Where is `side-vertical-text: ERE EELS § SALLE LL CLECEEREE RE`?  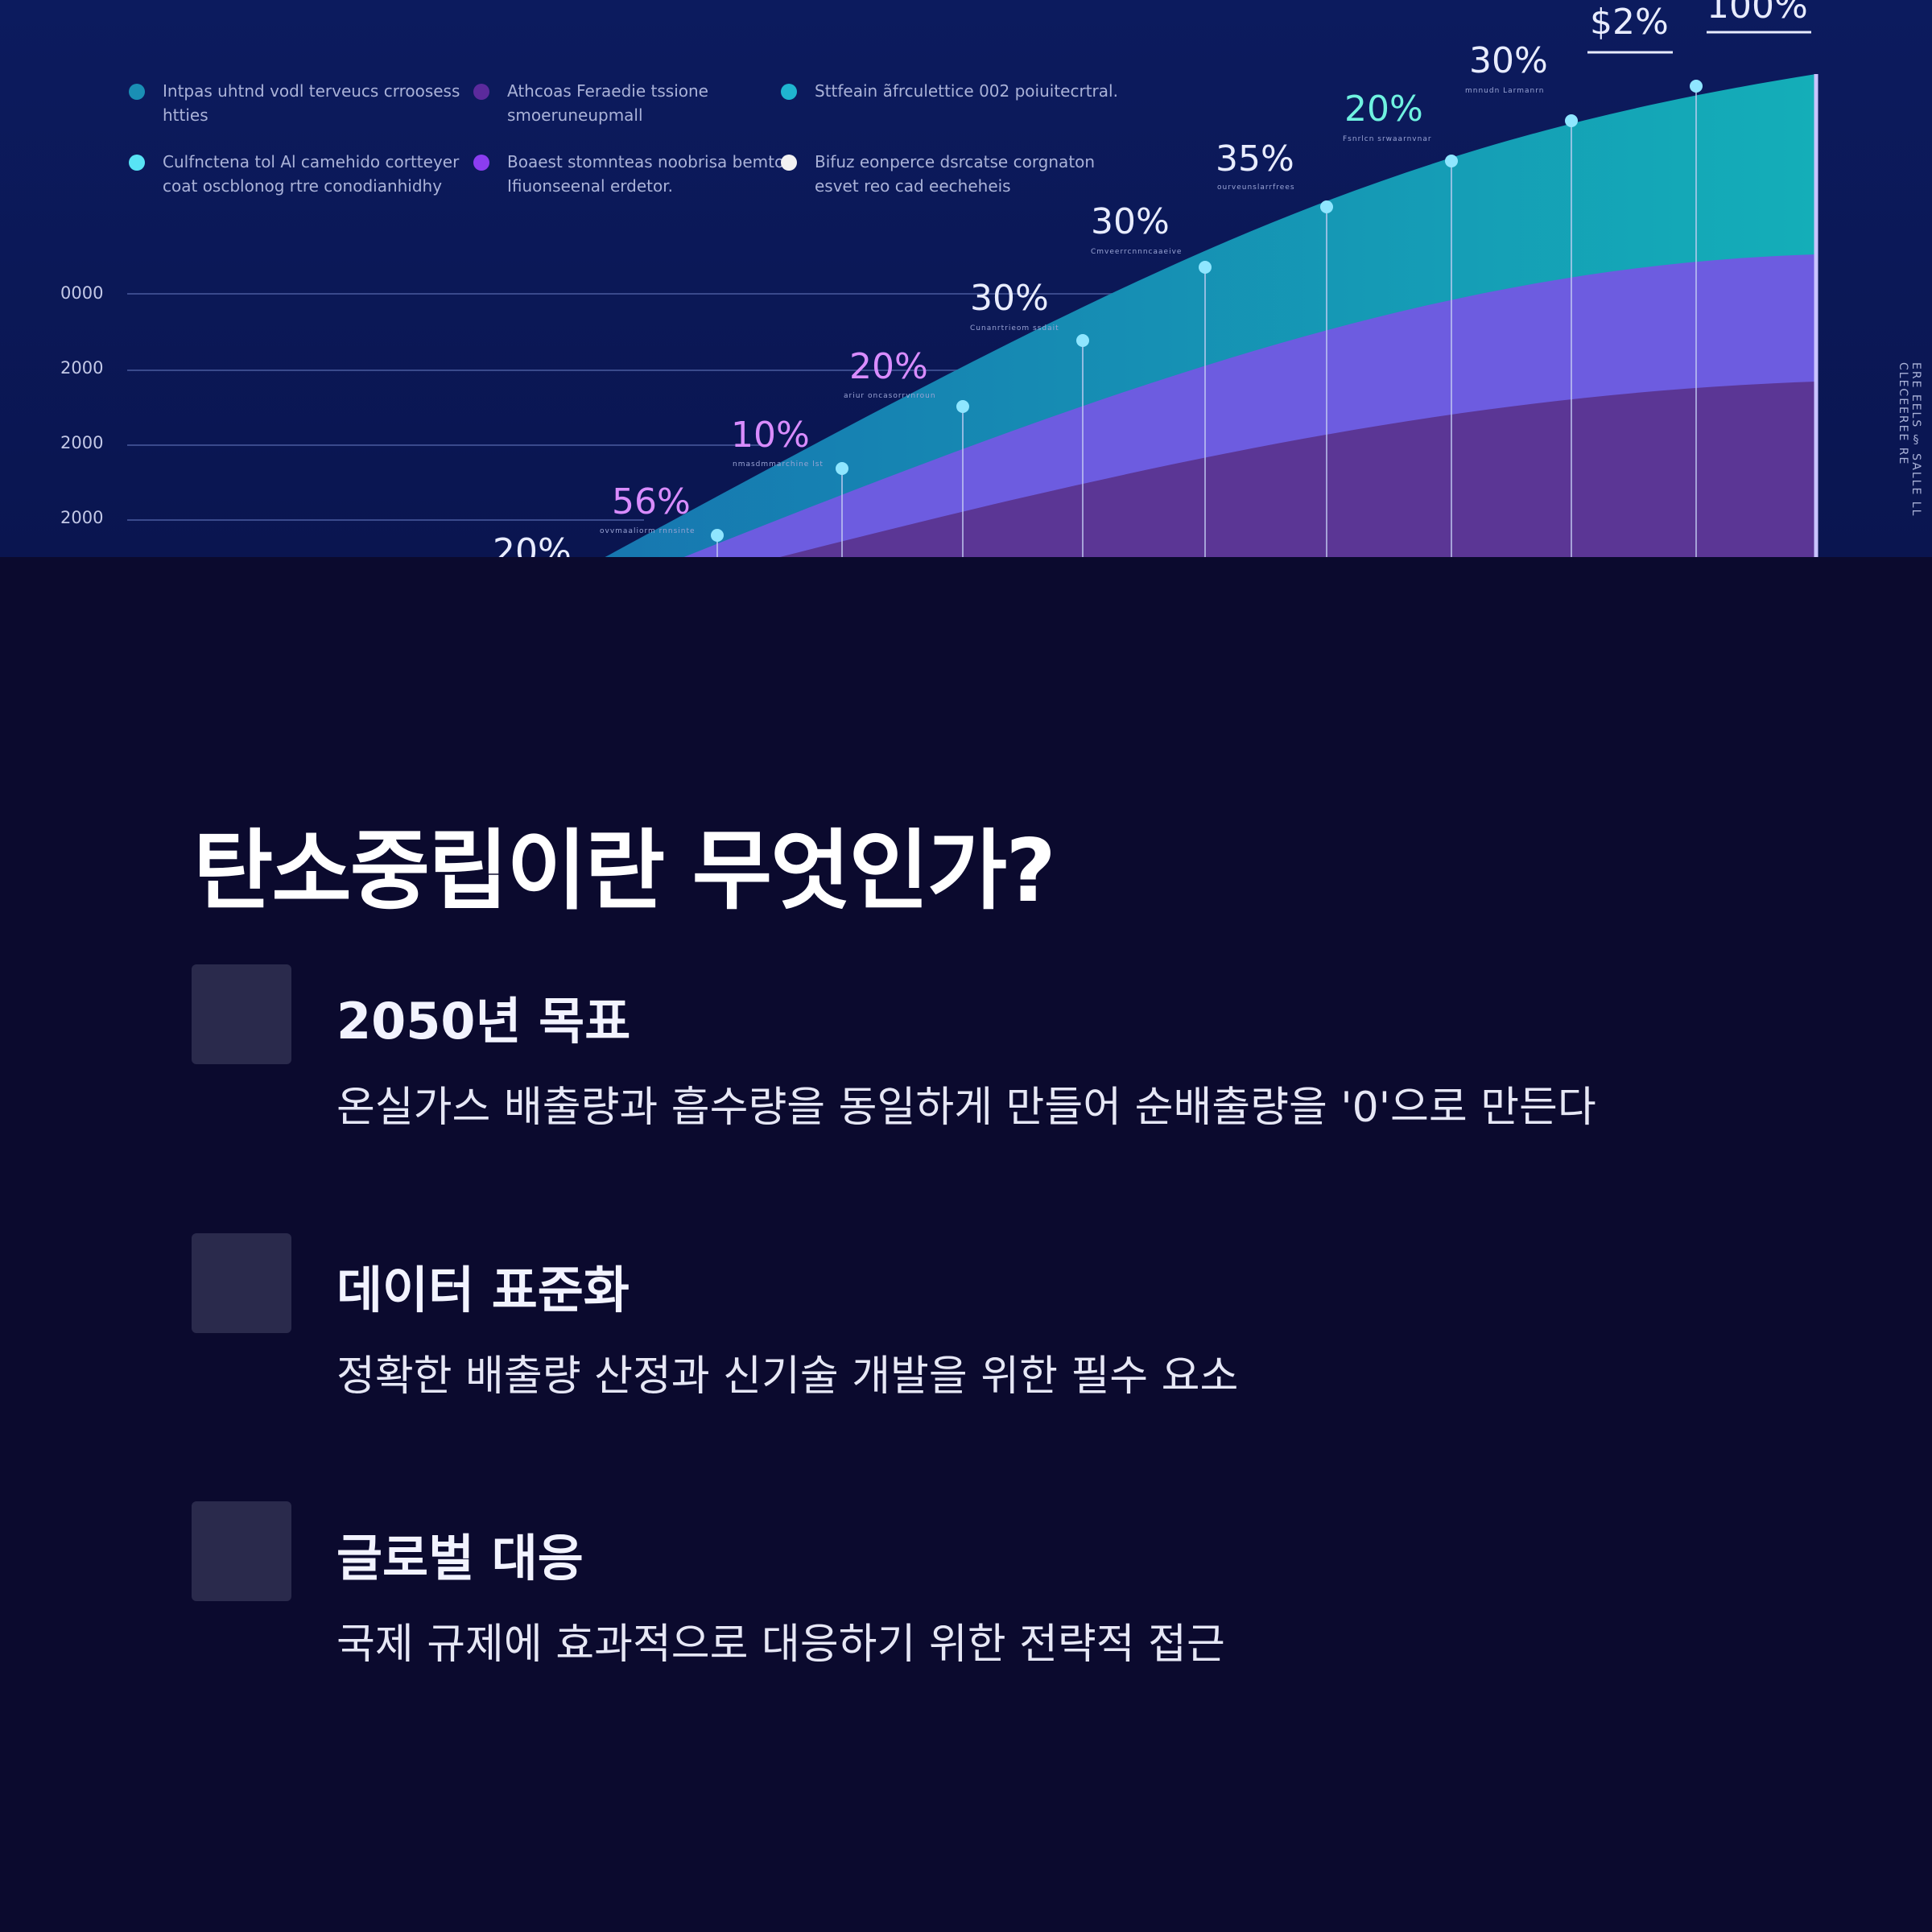 side-vertical-text: ERE EELS § SALLE LL CLECEEREE RE is located at coordinates (1909, 440).